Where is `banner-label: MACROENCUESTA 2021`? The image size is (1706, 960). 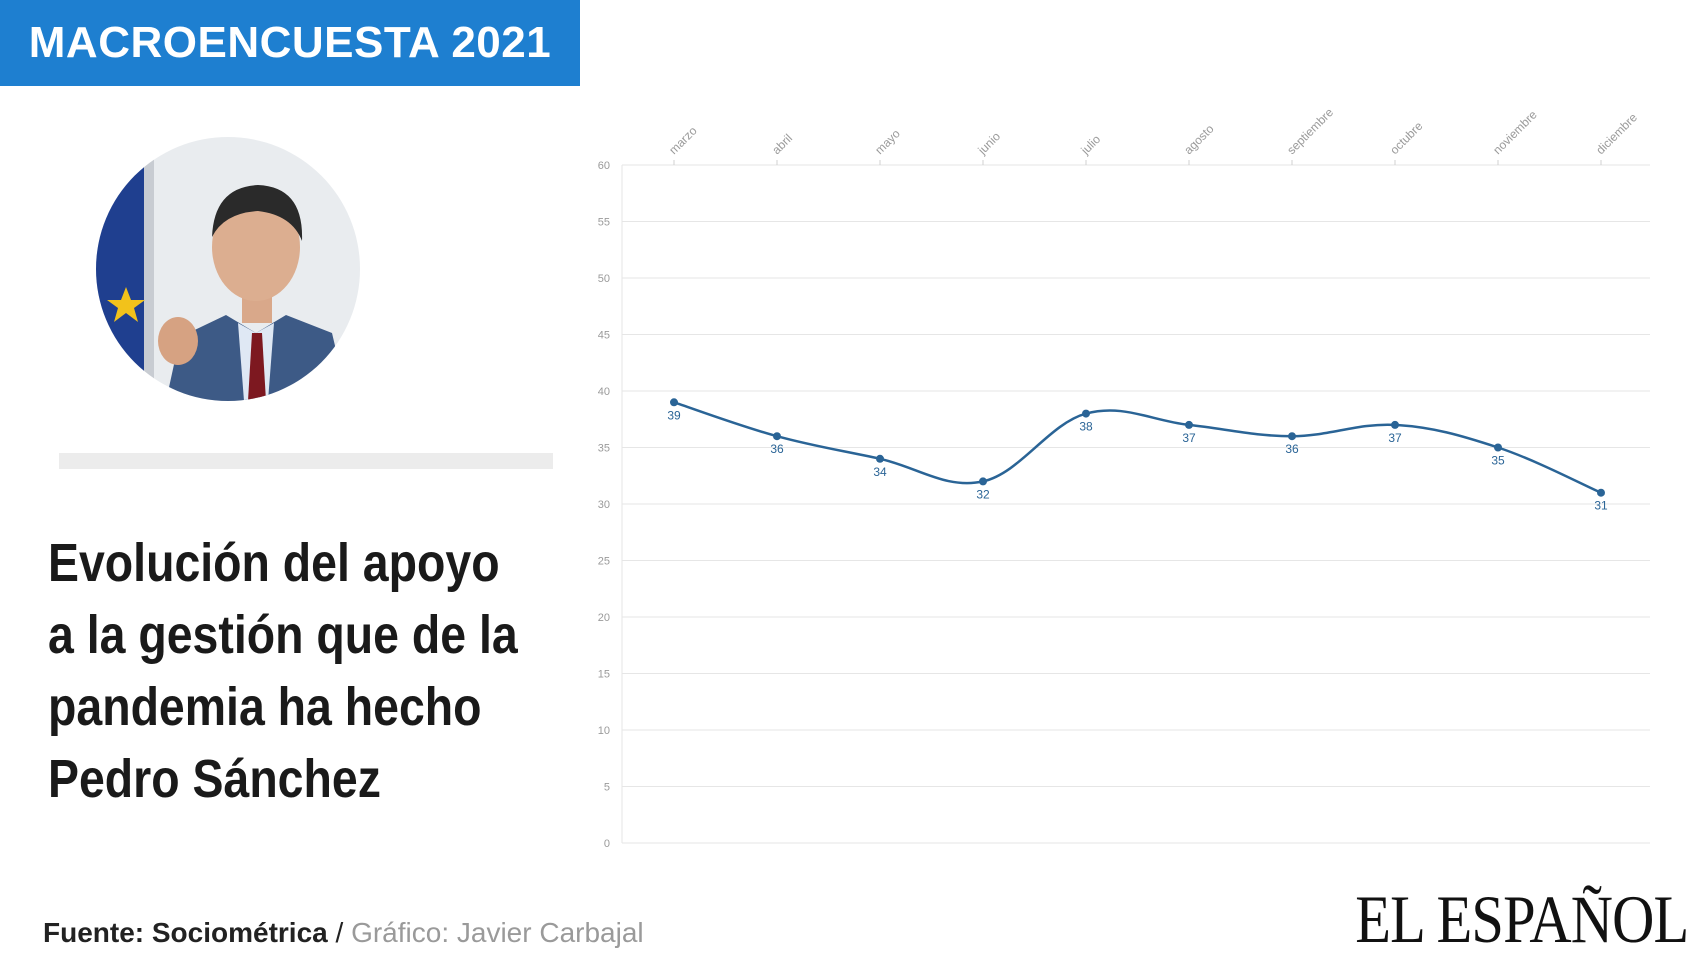
banner-label: MACROENCUESTA 2021 is located at coordinates (290, 42).